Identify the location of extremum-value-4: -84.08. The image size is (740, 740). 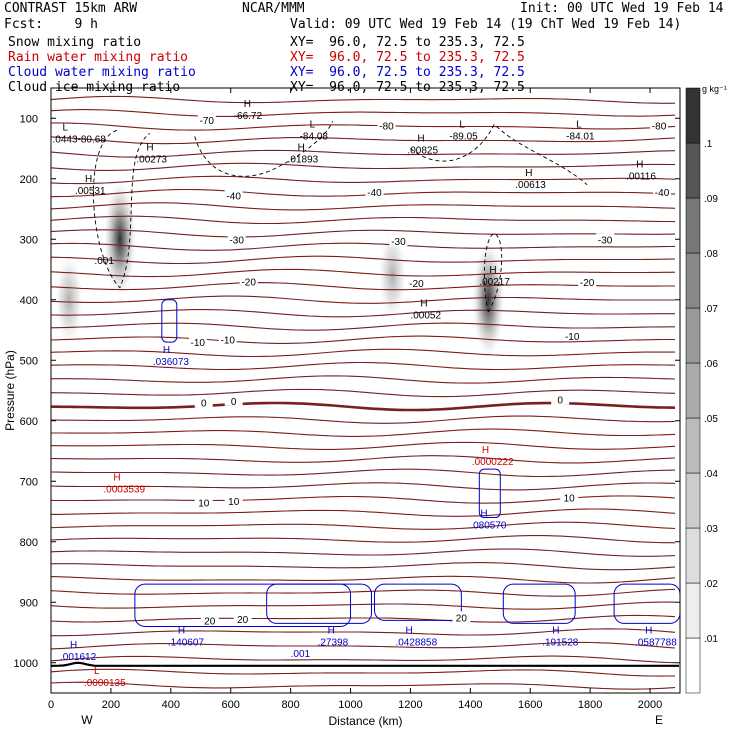
(314, 137).